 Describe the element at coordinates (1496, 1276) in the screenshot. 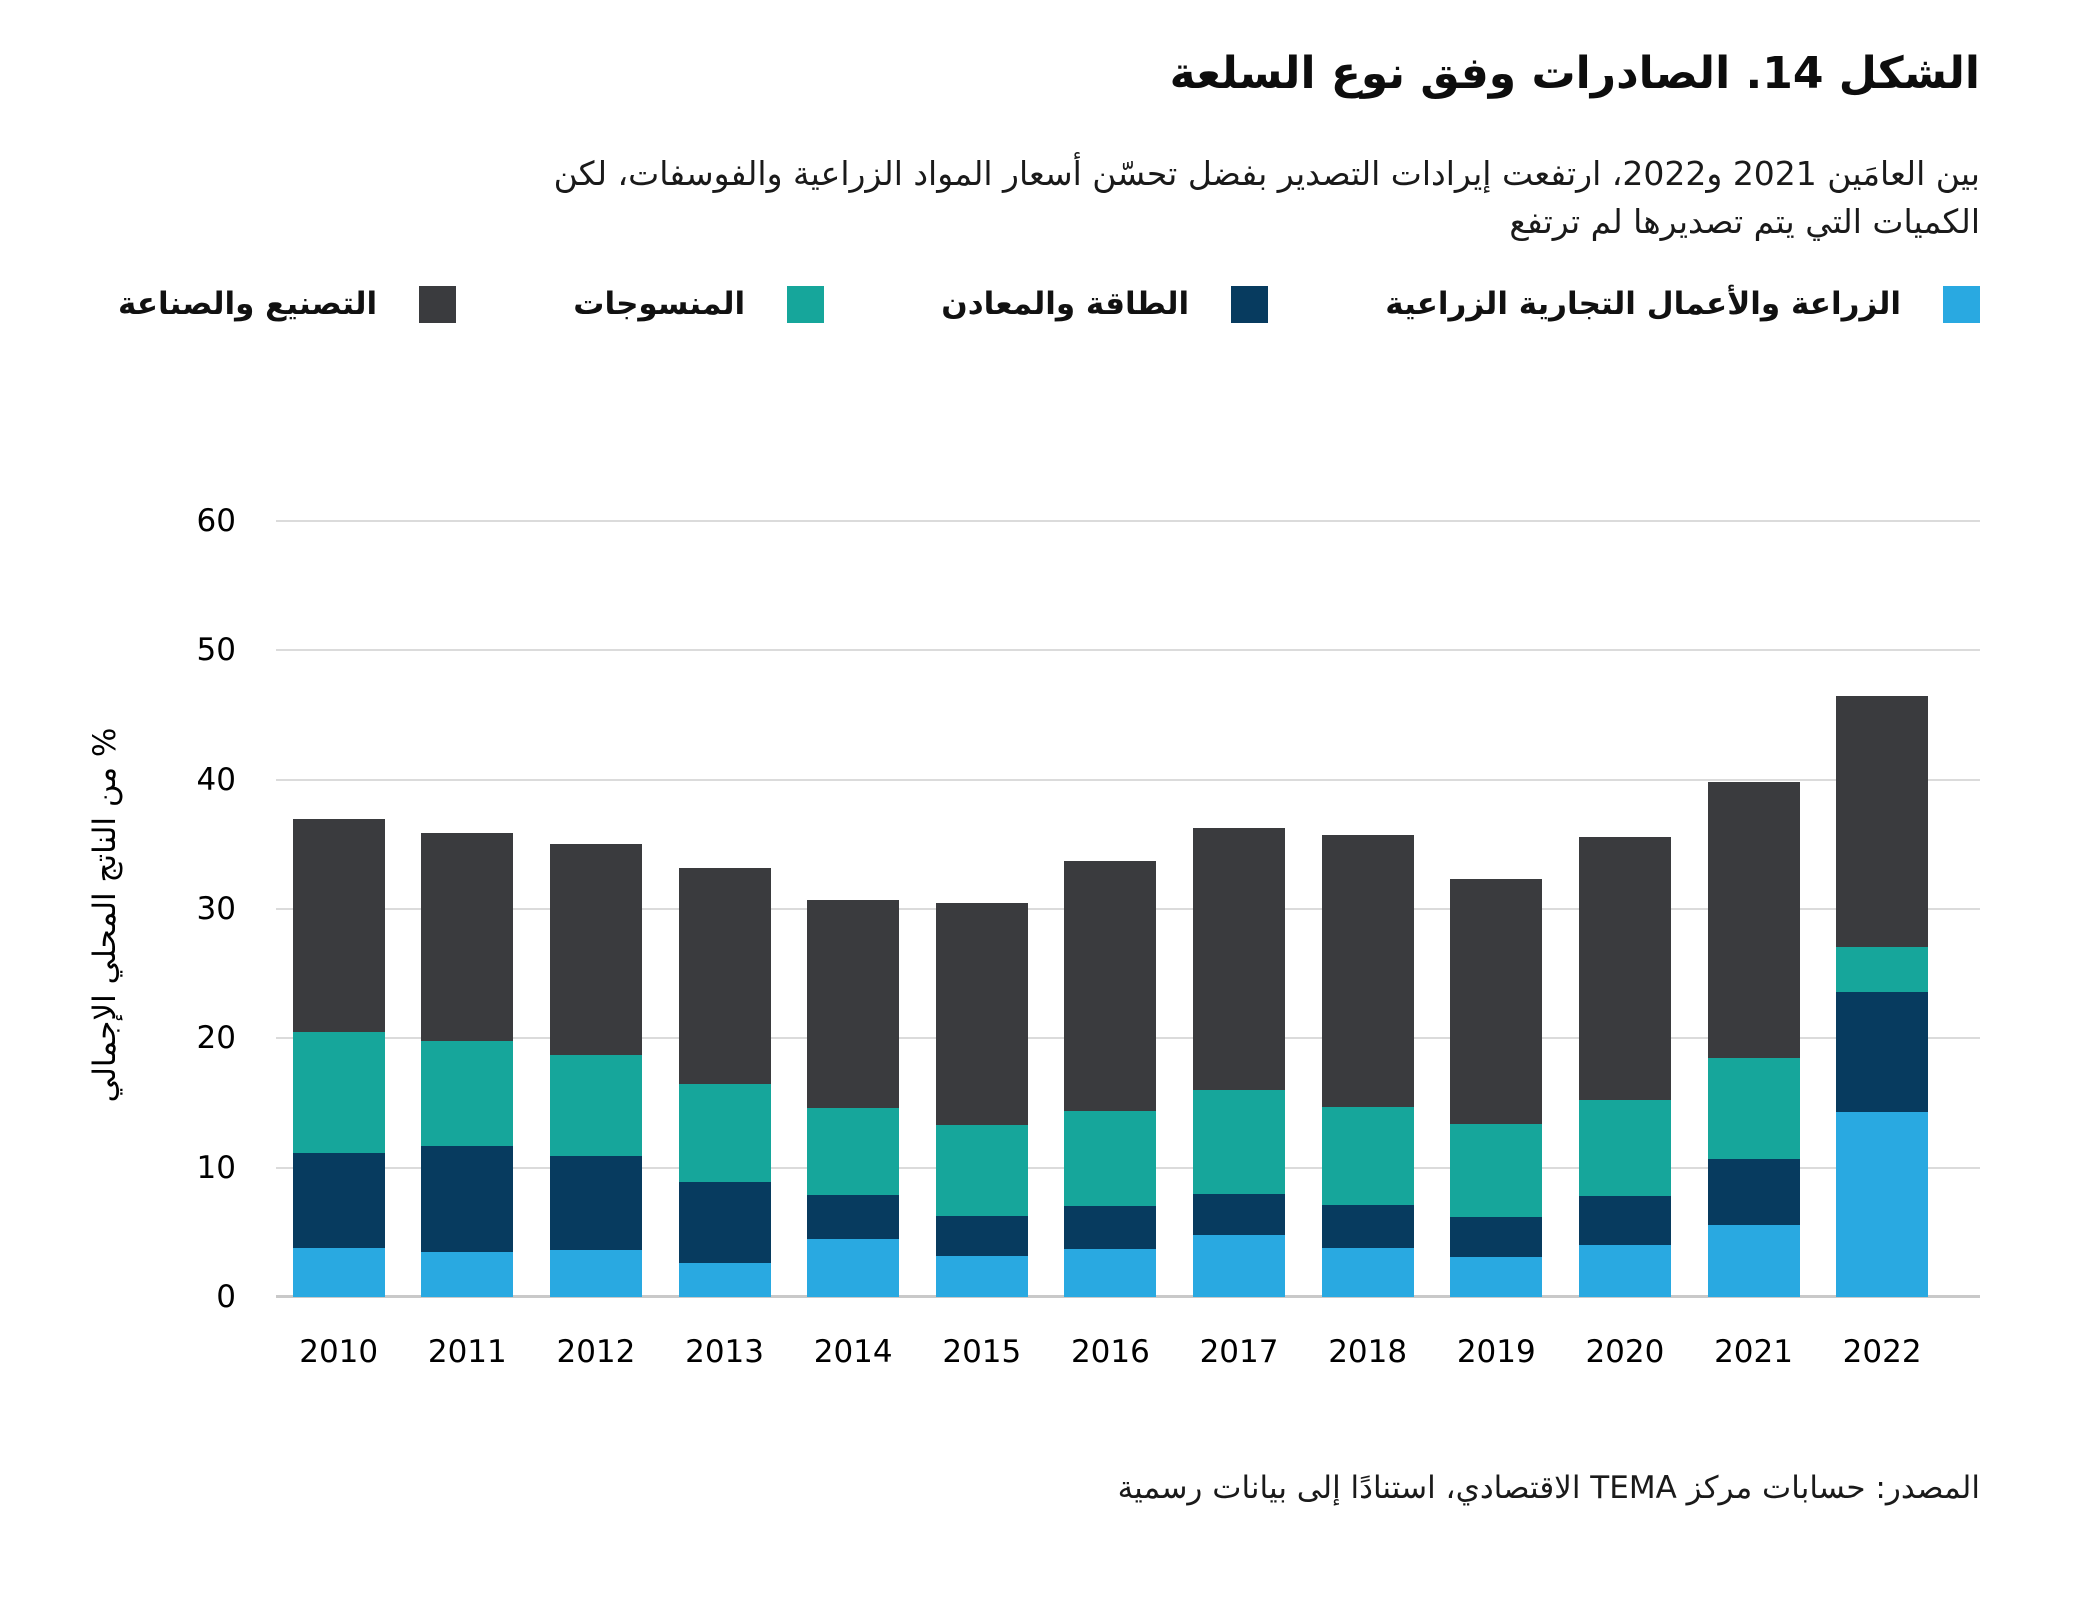

I see `bar-segment-agriculture-2019` at that location.